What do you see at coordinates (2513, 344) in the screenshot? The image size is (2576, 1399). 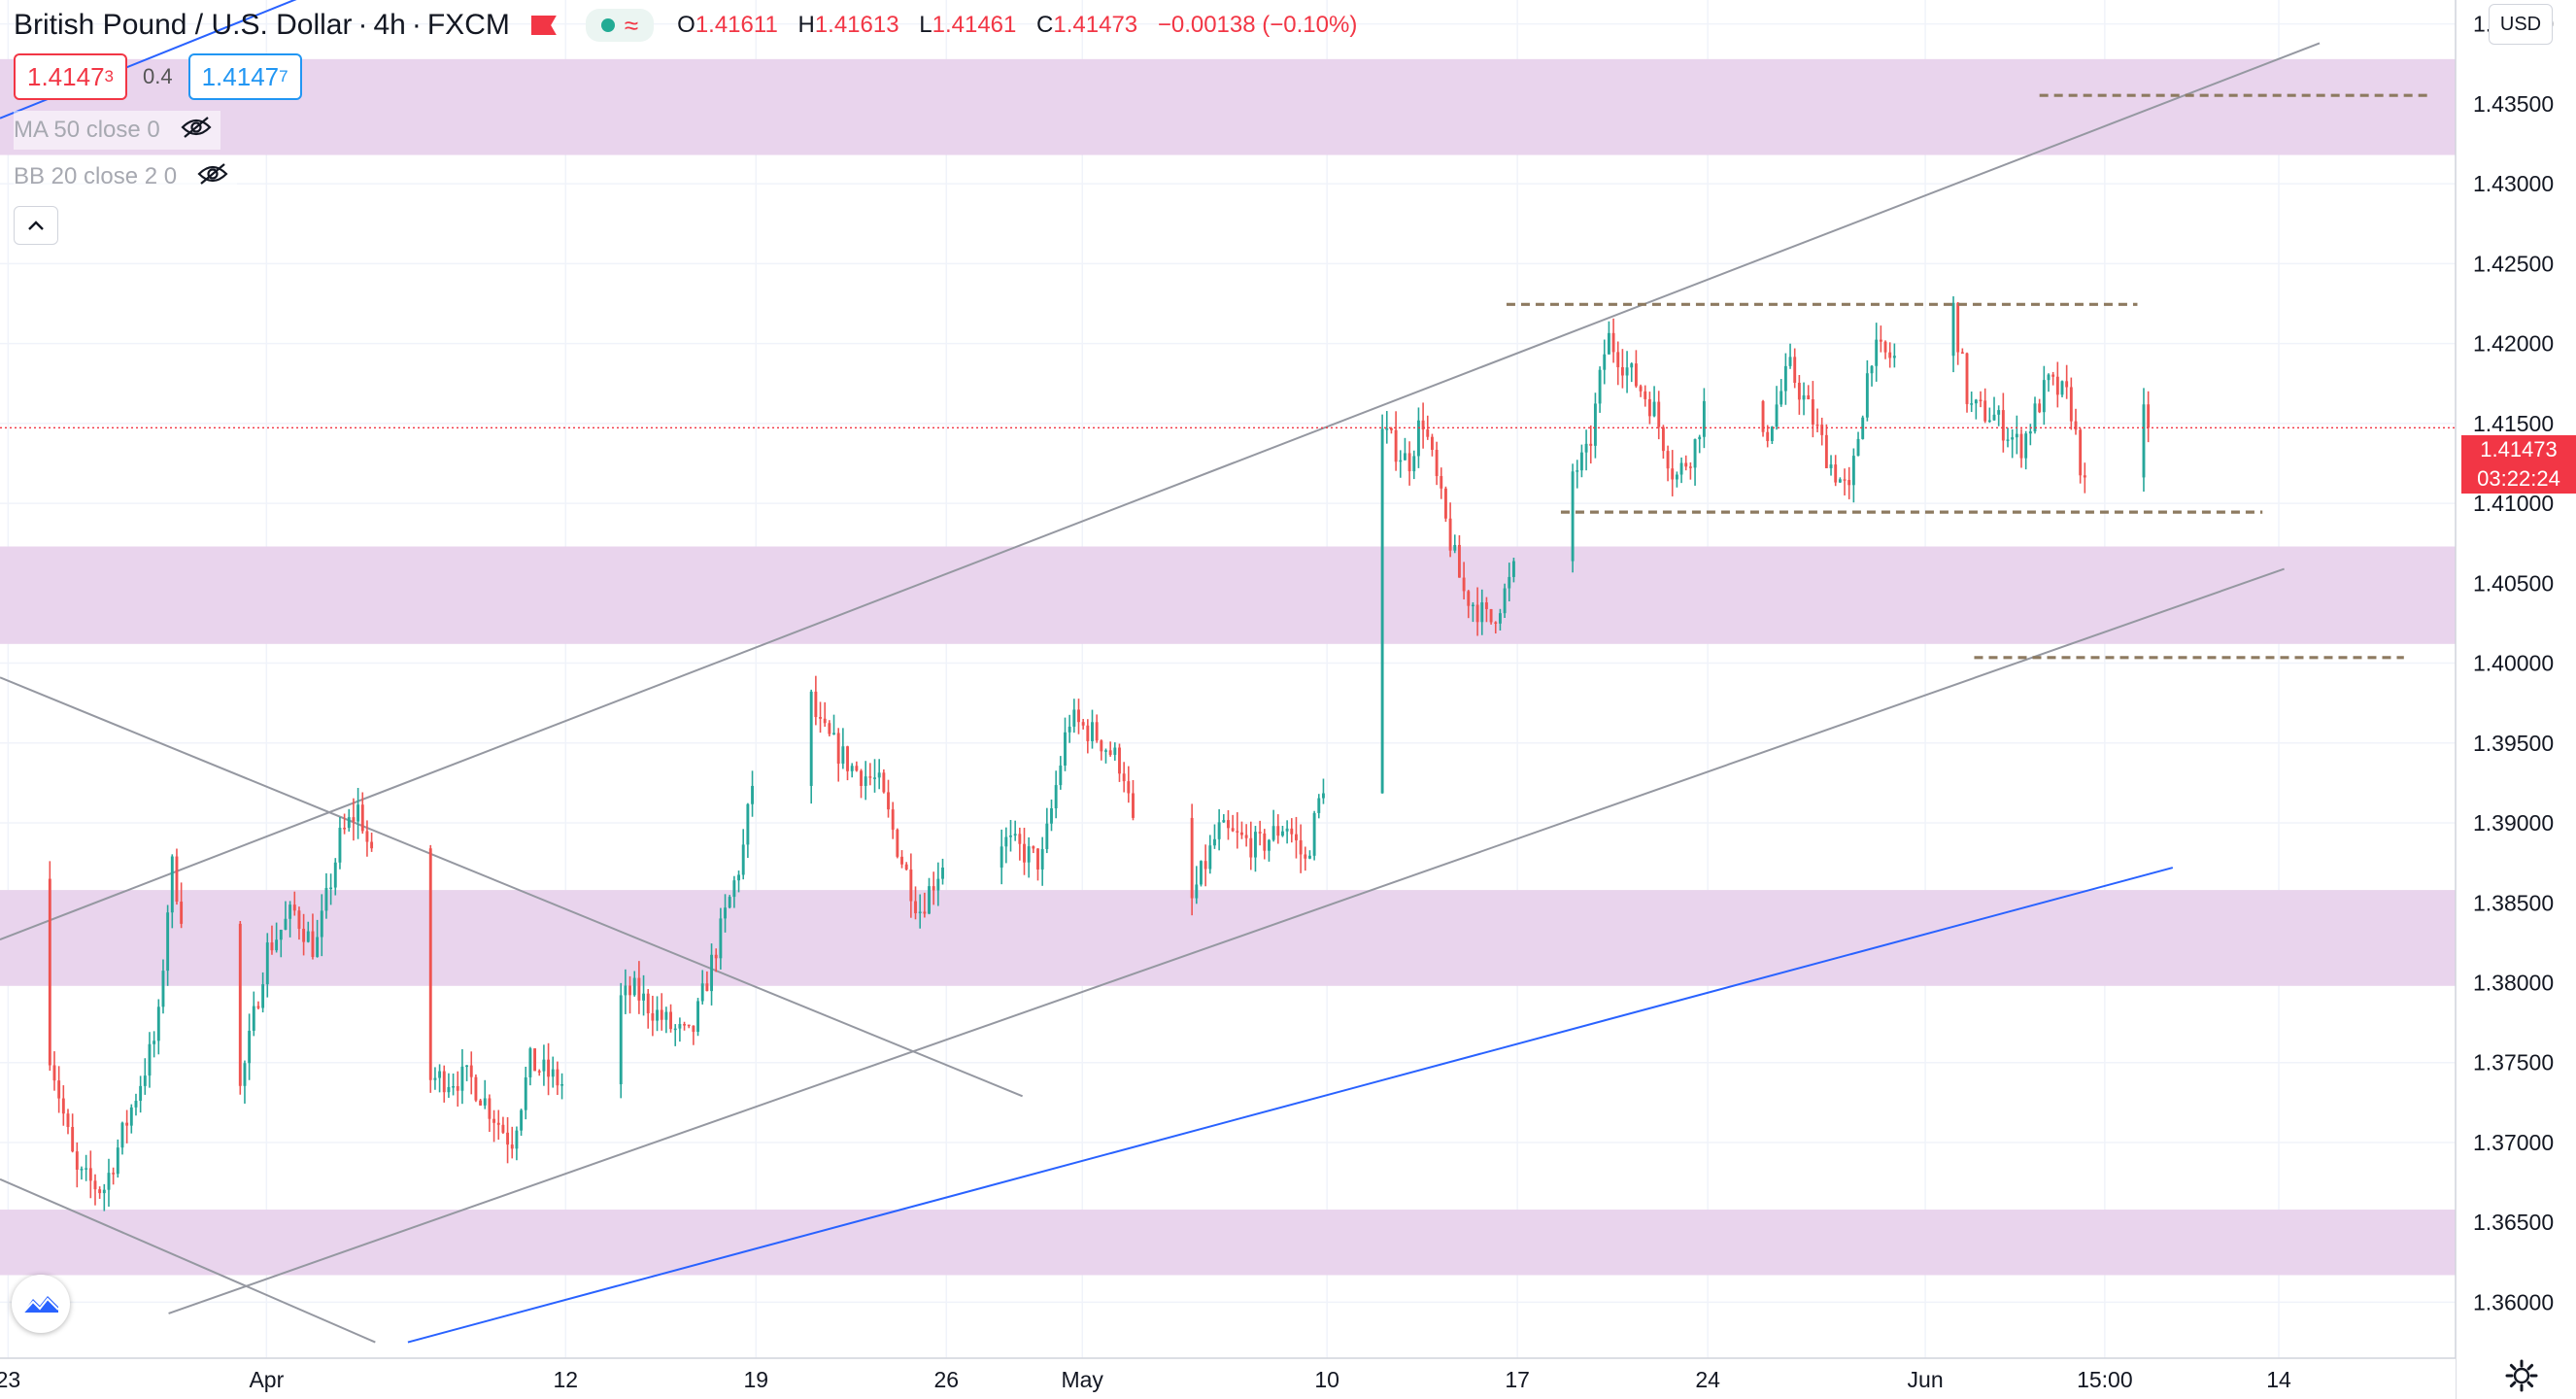 I see `price-tick-label: 1.42000` at bounding box center [2513, 344].